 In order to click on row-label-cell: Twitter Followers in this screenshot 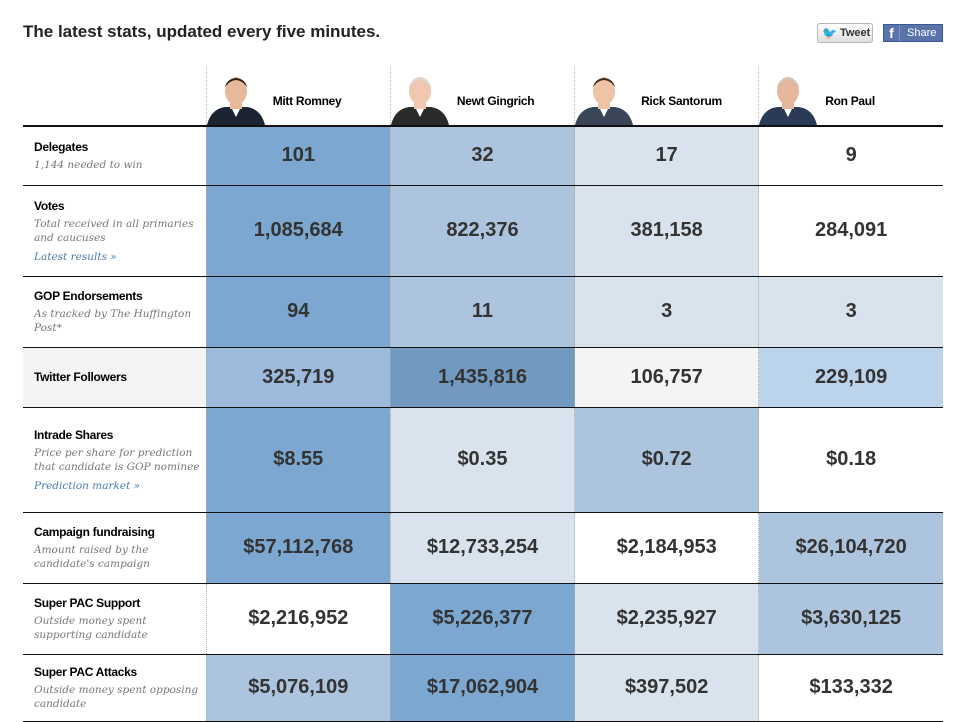, I will do `click(115, 377)`.